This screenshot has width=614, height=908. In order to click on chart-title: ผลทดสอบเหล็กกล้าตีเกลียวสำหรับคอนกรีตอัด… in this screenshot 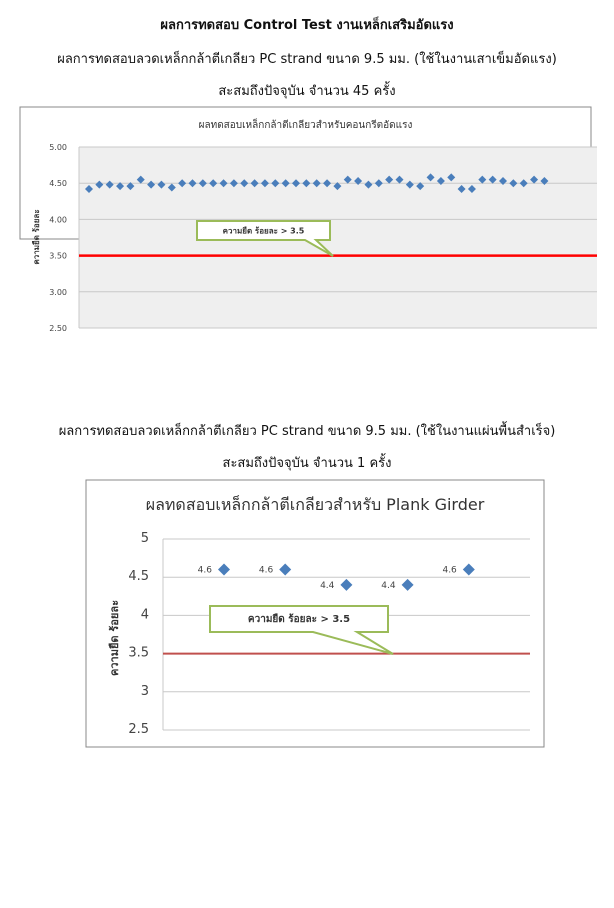, I will do `click(306, 124)`.